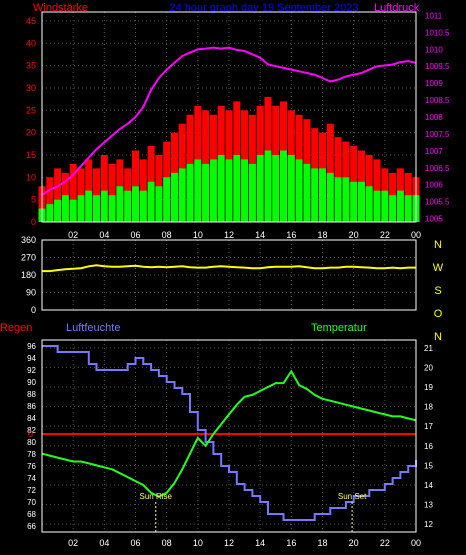 The width and height of the screenshot is (466, 555). What do you see at coordinates (31, 526) in the screenshot?
I see `humidity-y-tick: 66` at bounding box center [31, 526].